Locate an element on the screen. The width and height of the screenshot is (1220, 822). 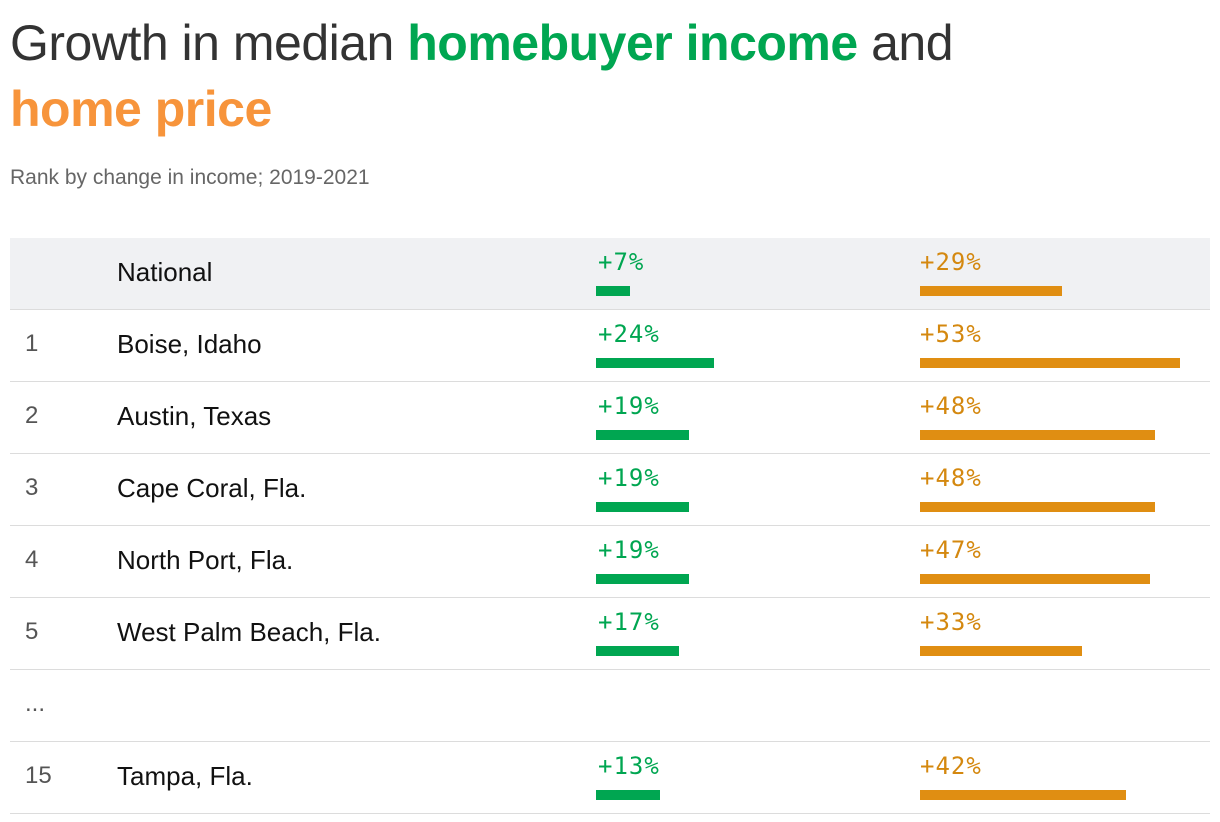
rank-label: 1 is located at coordinates (32, 343).